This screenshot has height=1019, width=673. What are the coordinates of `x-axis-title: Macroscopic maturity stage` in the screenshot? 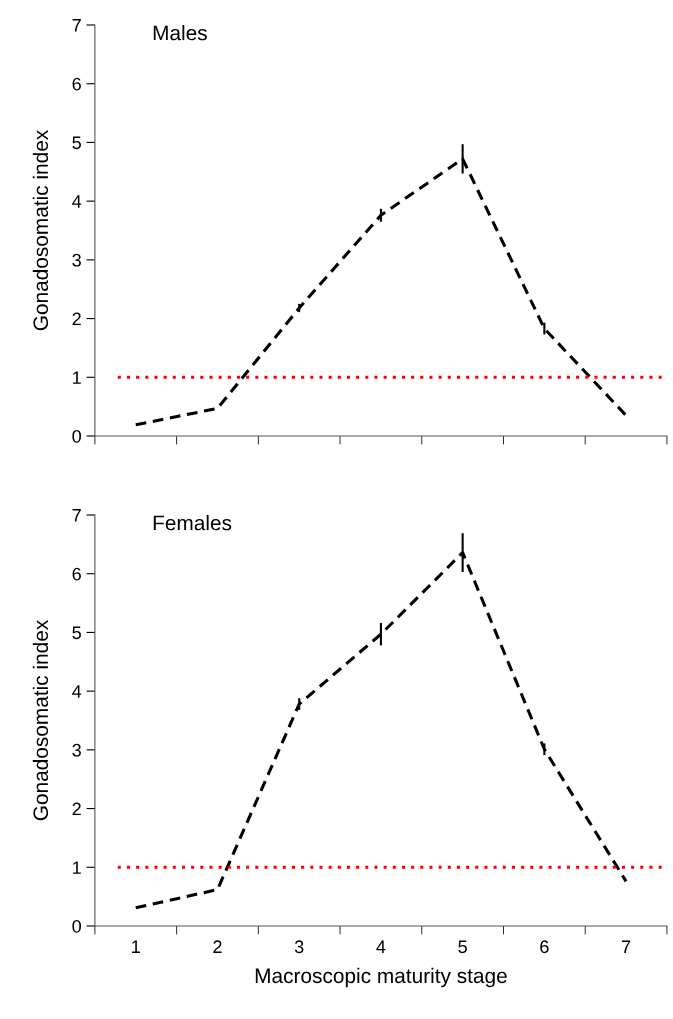 It's located at (381, 977).